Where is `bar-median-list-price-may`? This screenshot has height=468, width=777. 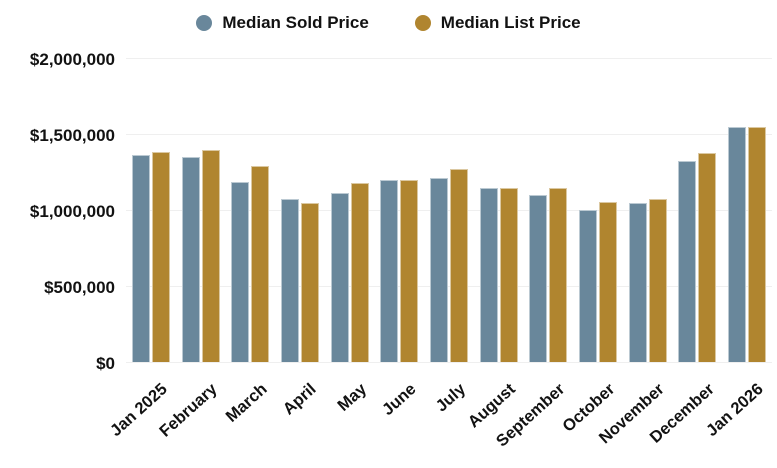
bar-median-list-price-may is located at coordinates (359, 272).